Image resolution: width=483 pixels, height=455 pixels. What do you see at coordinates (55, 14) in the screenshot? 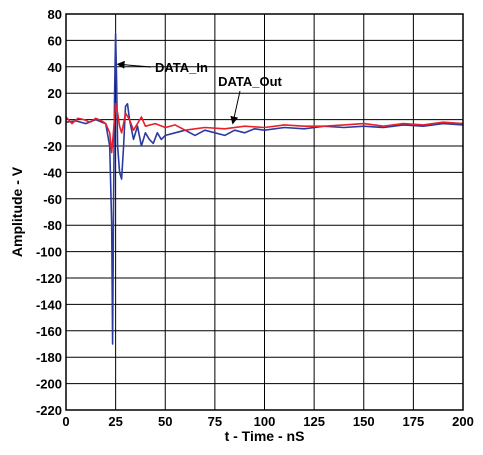
I see `y-tick-label: 80` at bounding box center [55, 14].